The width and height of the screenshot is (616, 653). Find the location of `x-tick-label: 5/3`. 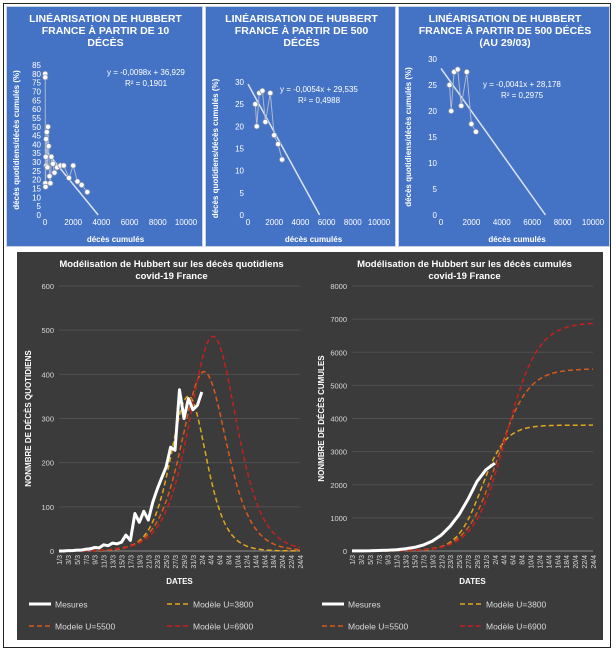

x-tick-label: 5/3 is located at coordinates (78, 560).